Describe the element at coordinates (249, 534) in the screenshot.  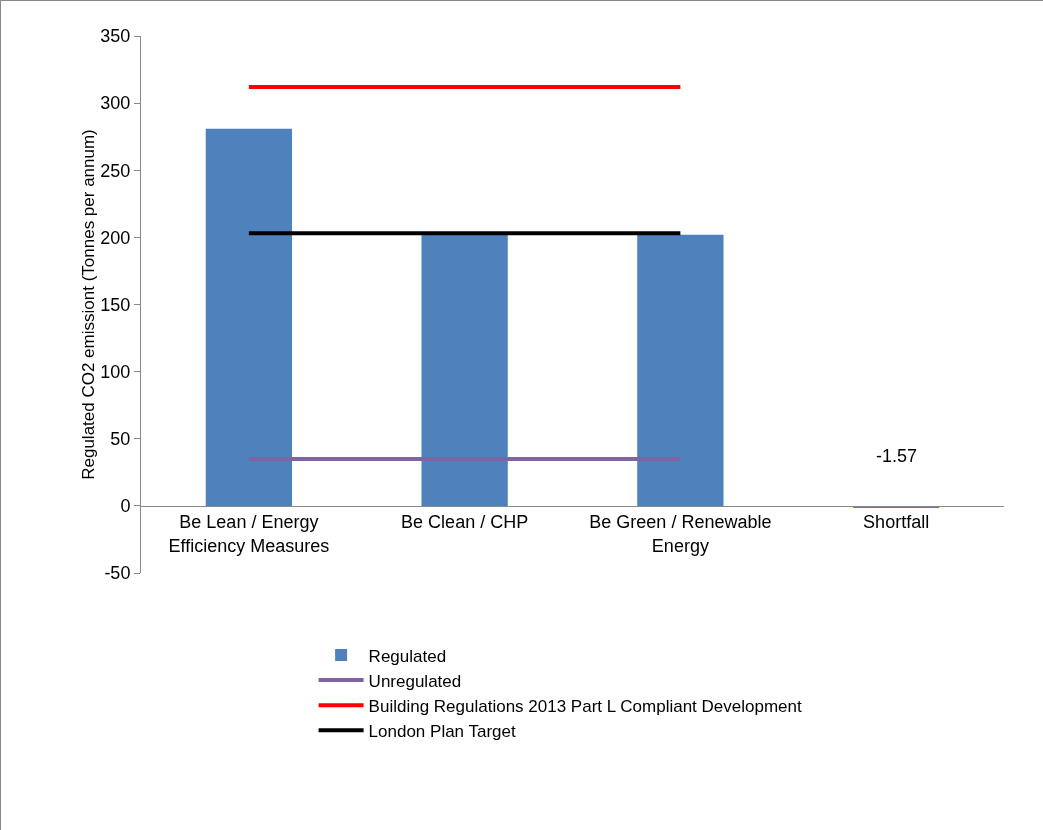
I see `x-tick-label: Be Lean / Energy Efficiency Measures` at that location.